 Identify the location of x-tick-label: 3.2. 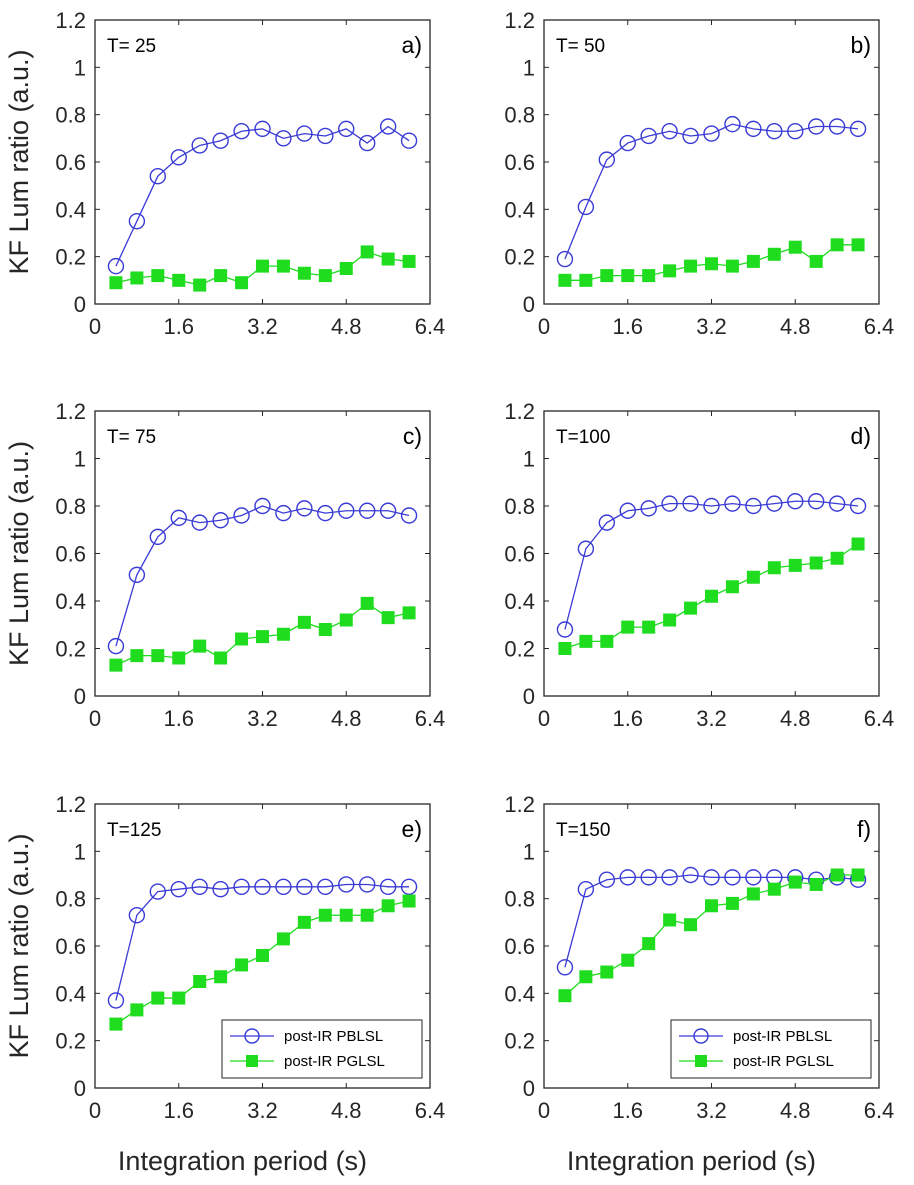
(262, 1110).